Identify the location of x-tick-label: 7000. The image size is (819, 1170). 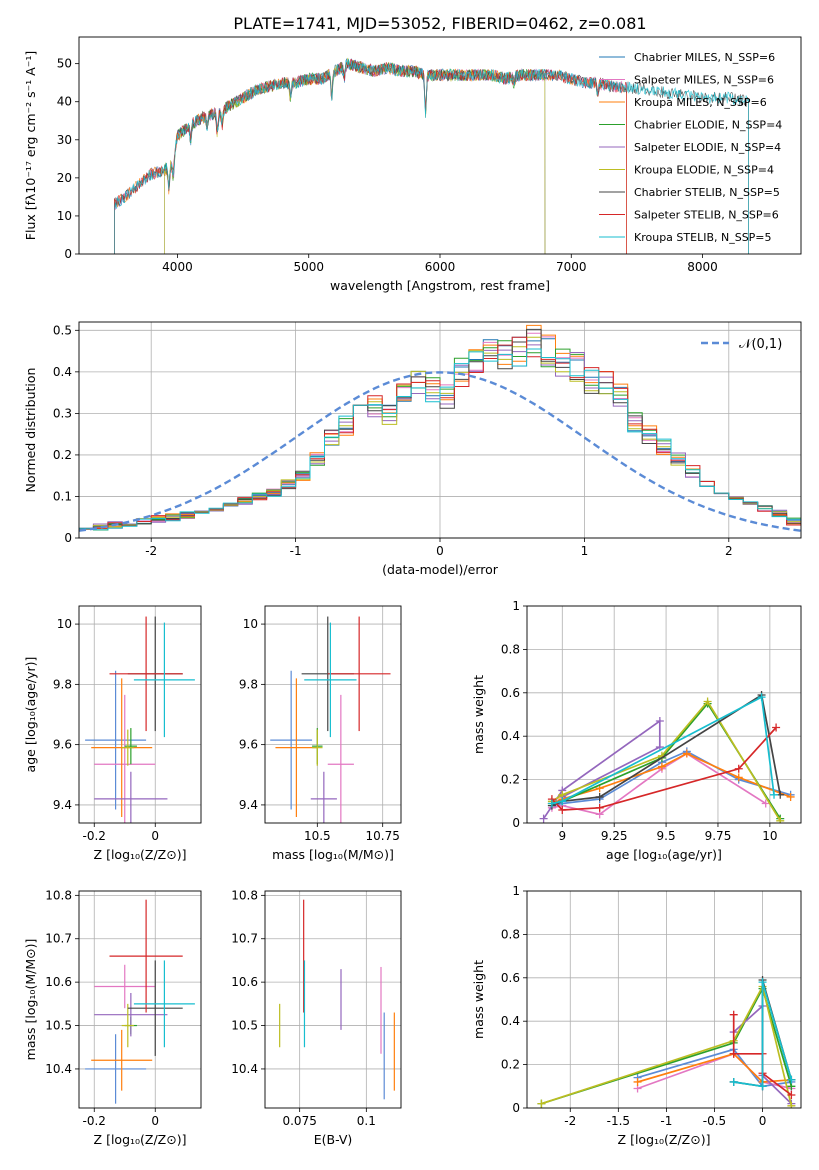
(571, 267).